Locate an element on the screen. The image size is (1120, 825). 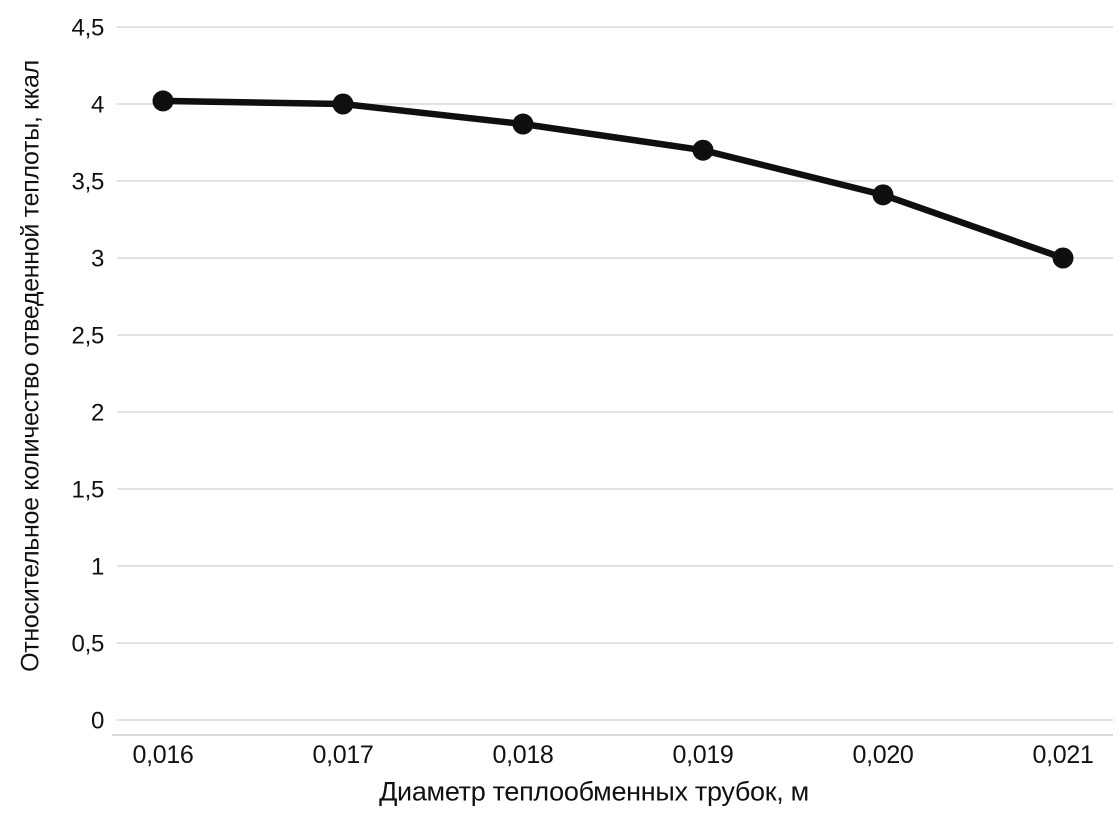
x-tick-label: 0,019 is located at coordinates (702, 755).